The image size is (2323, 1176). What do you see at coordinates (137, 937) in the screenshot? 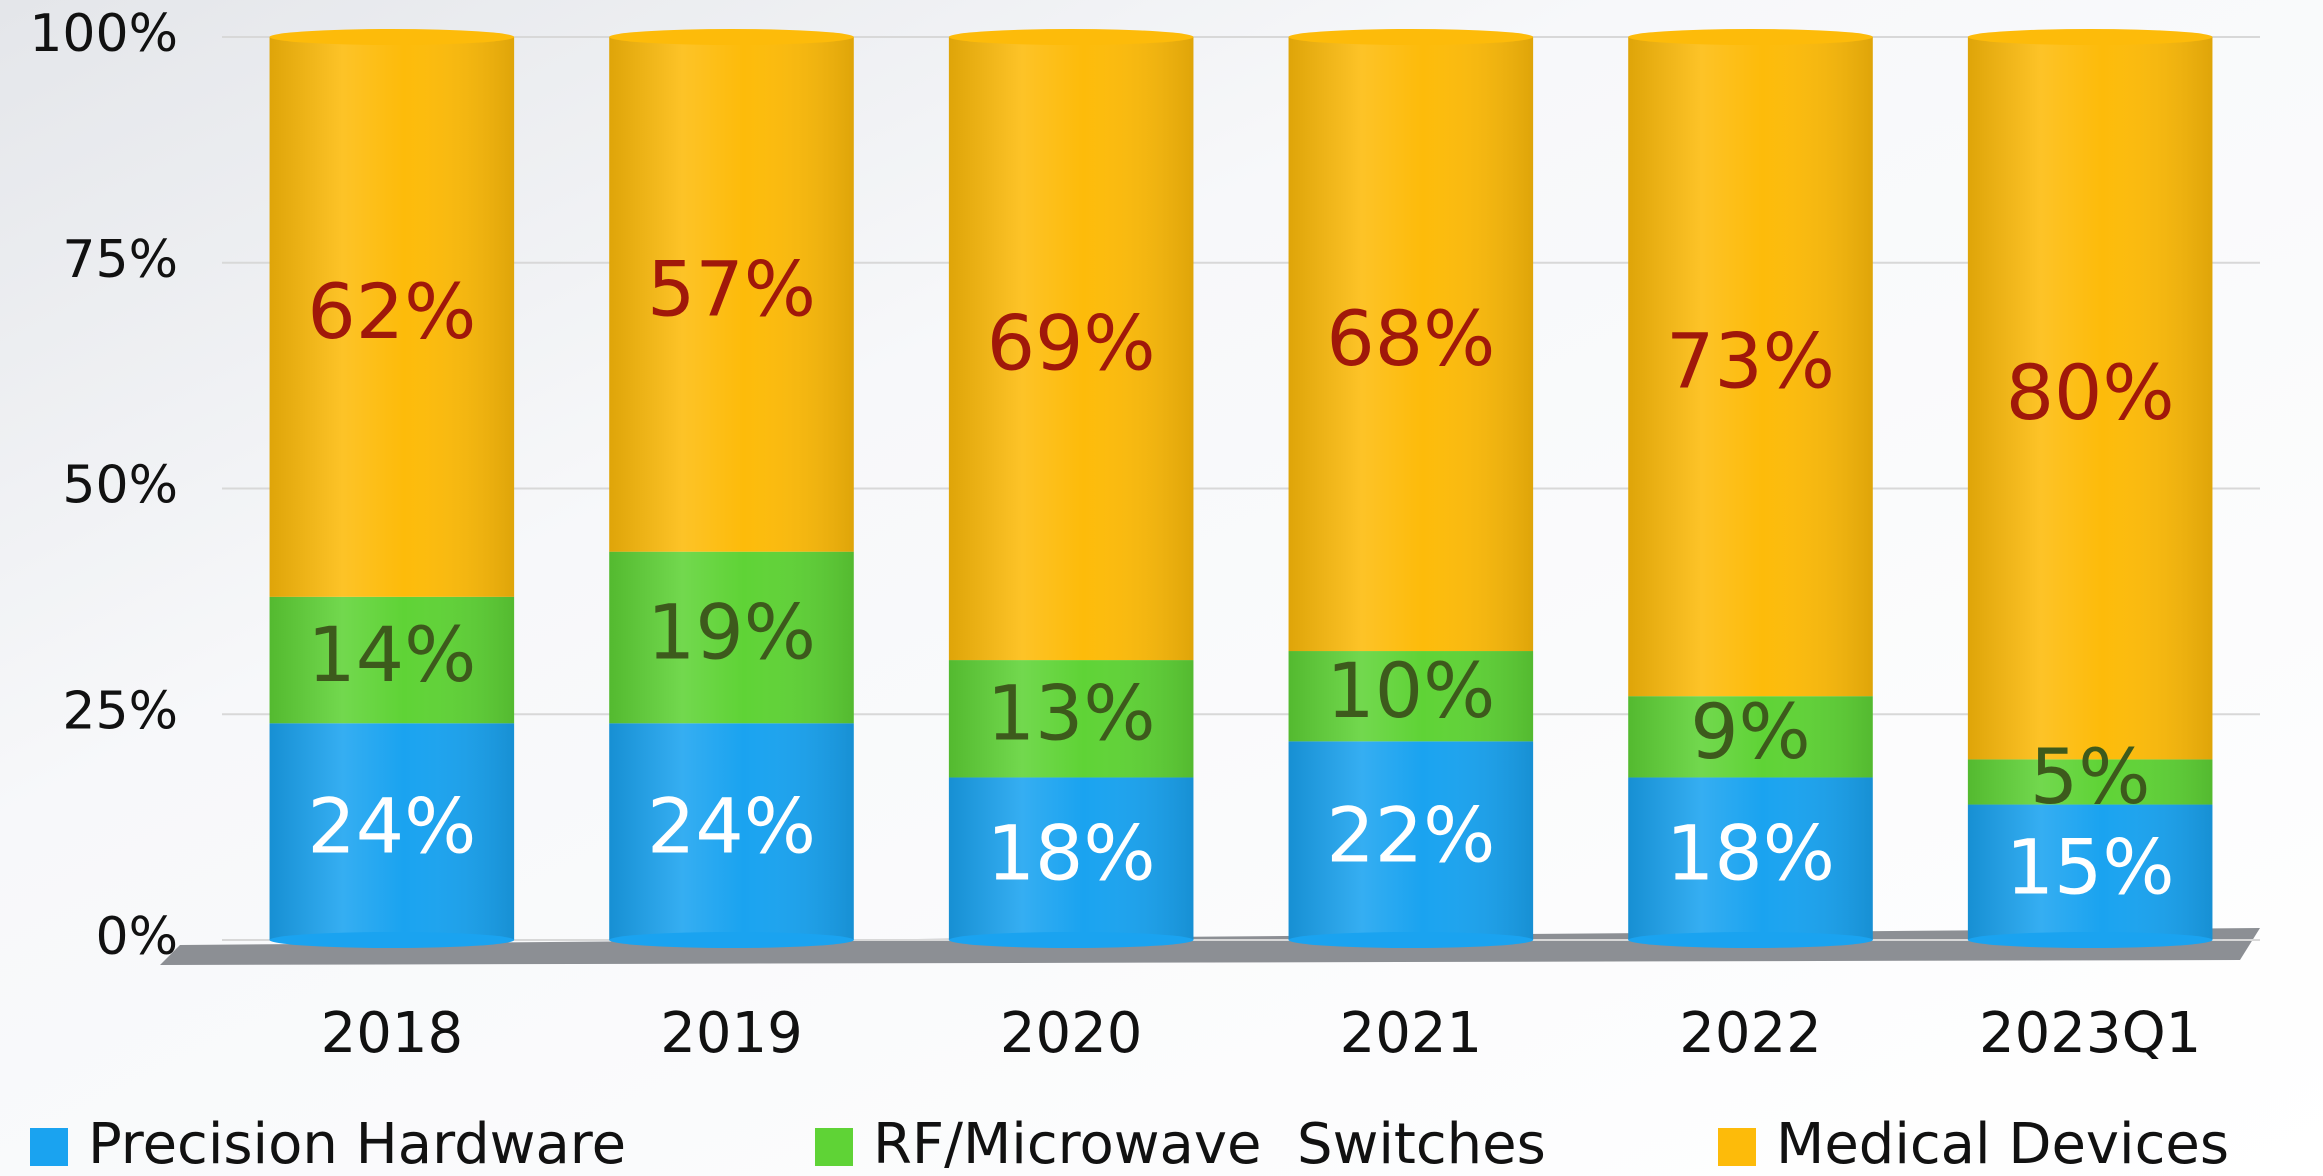
I see `y-tick-label: 0%` at bounding box center [137, 937].